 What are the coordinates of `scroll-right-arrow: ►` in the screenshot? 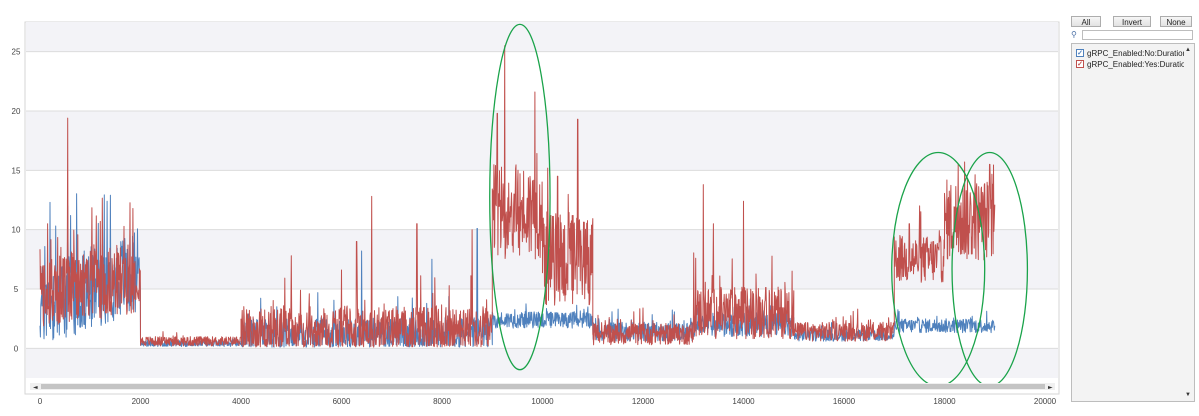 It's located at (1050, 387).